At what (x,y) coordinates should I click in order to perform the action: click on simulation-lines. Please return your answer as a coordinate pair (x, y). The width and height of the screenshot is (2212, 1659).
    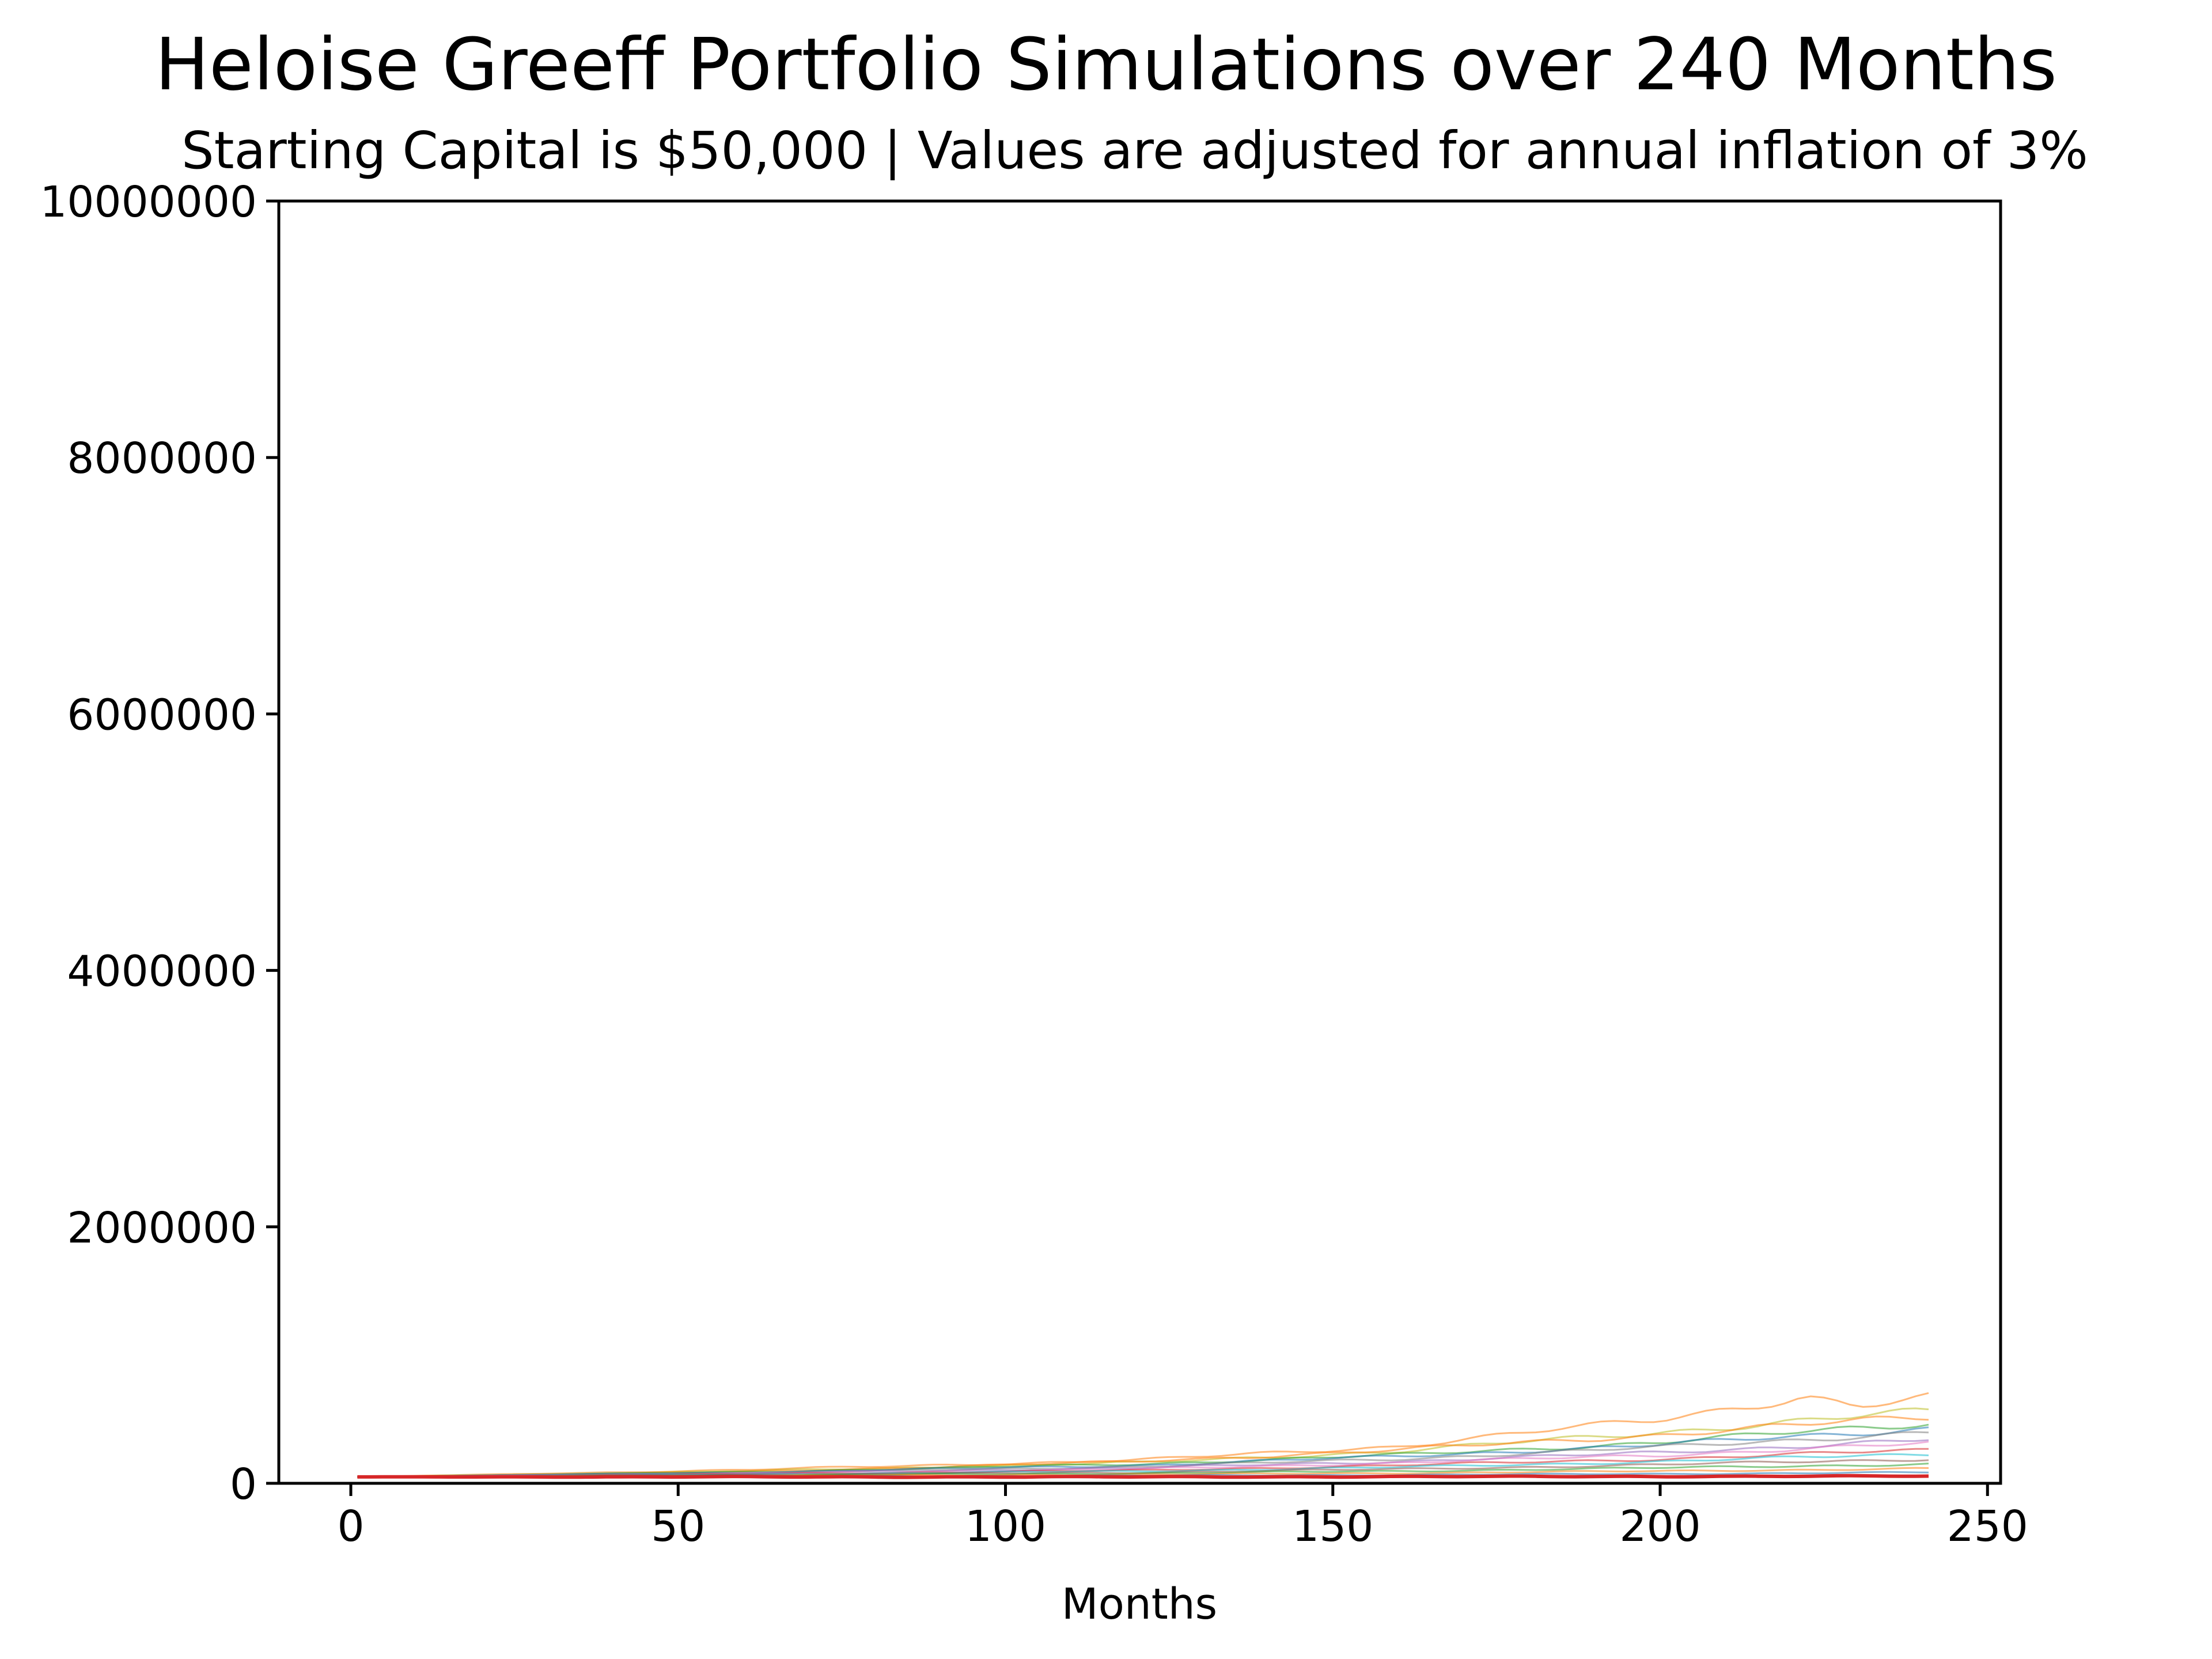
    Looking at the image, I should click on (1143, 1435).